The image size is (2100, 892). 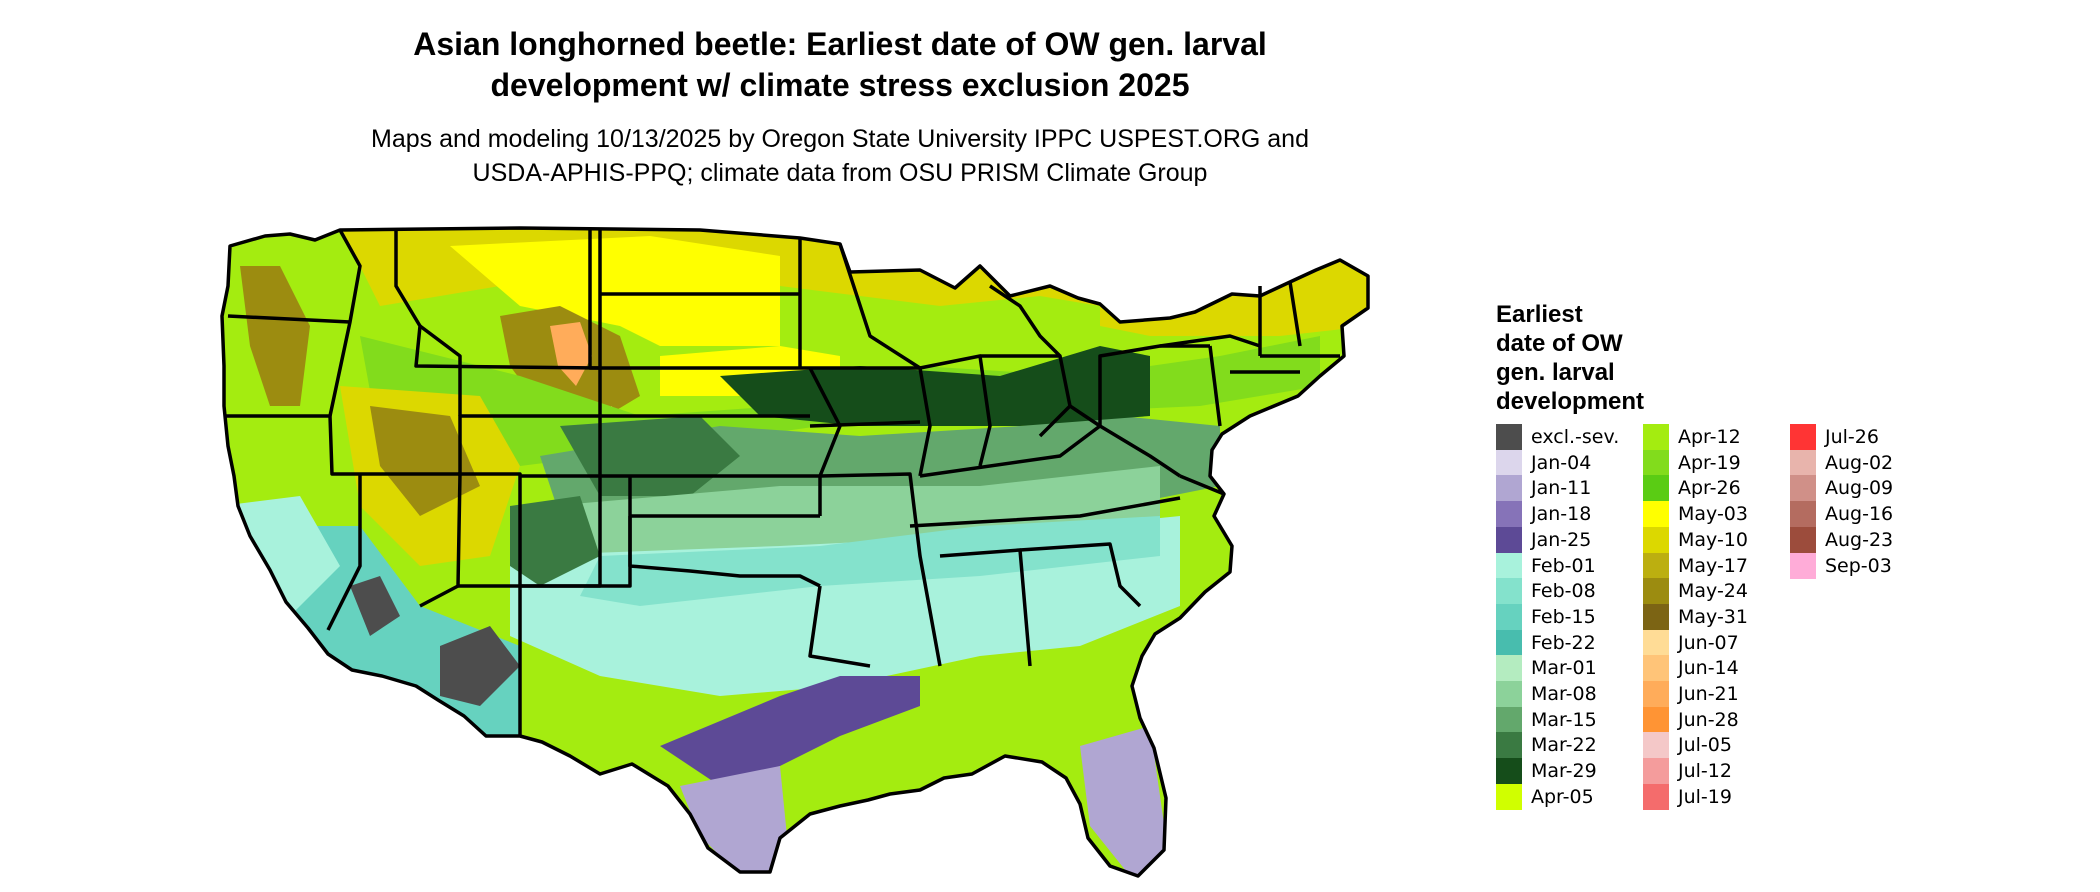 I want to click on legend-item: May-10, so click(x=1695, y=539).